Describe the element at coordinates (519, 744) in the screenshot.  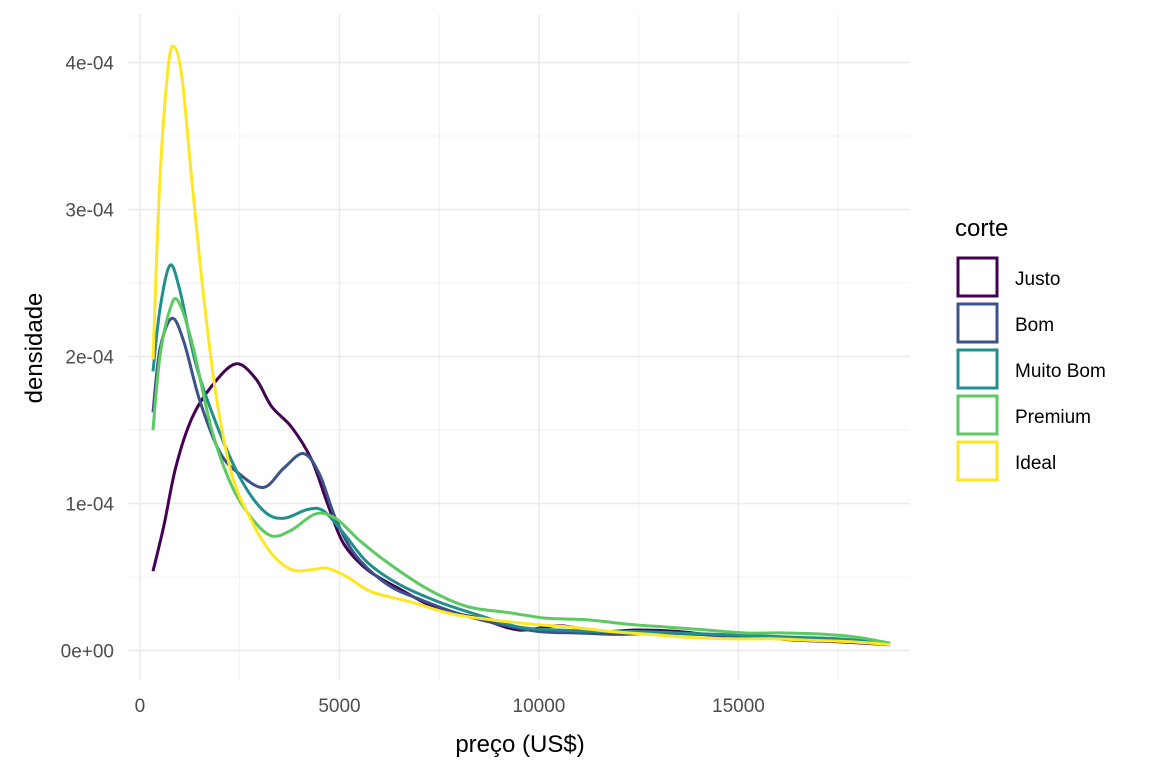
I see `x-axis-title: preço (US$)` at that location.